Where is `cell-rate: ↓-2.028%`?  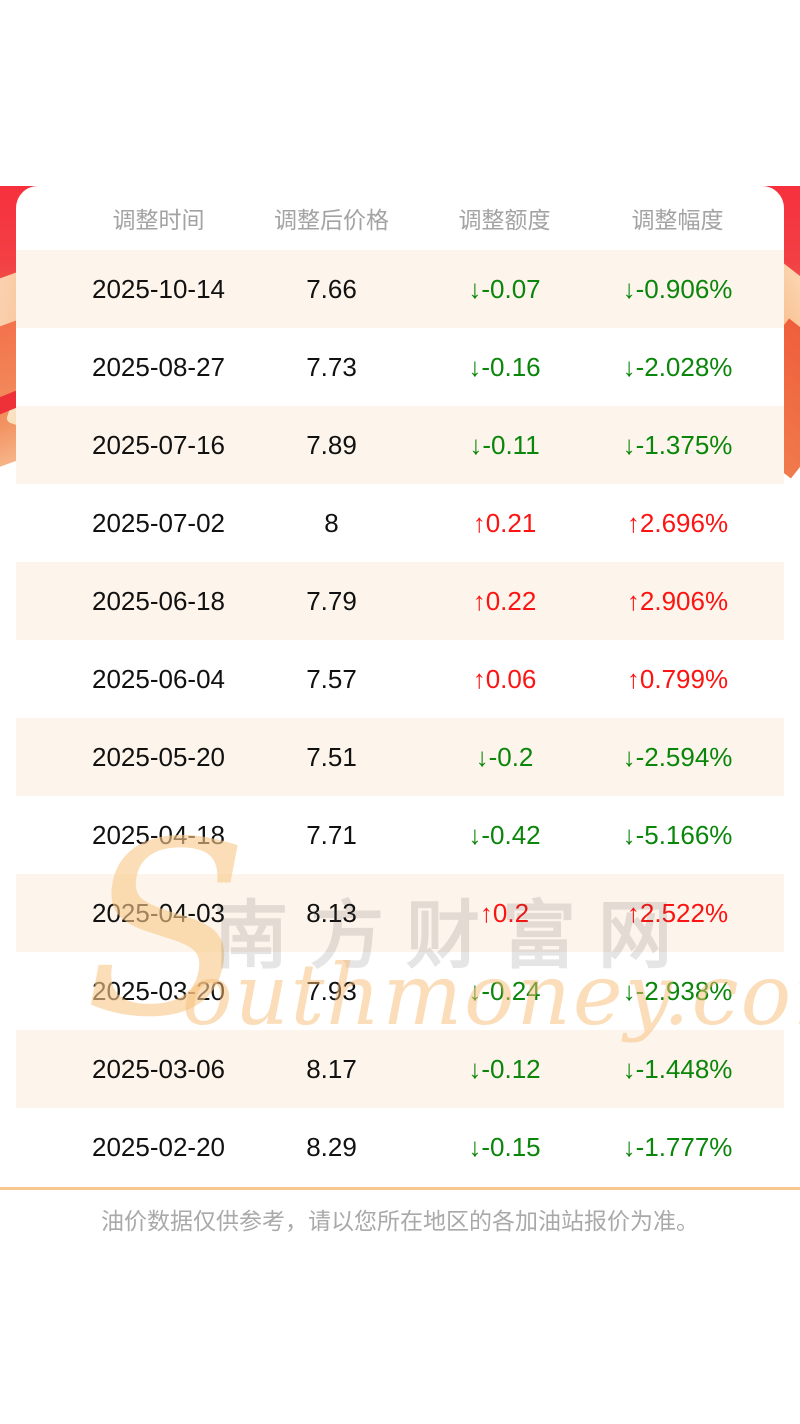
cell-rate: ↓-2.028% is located at coordinates (677, 366).